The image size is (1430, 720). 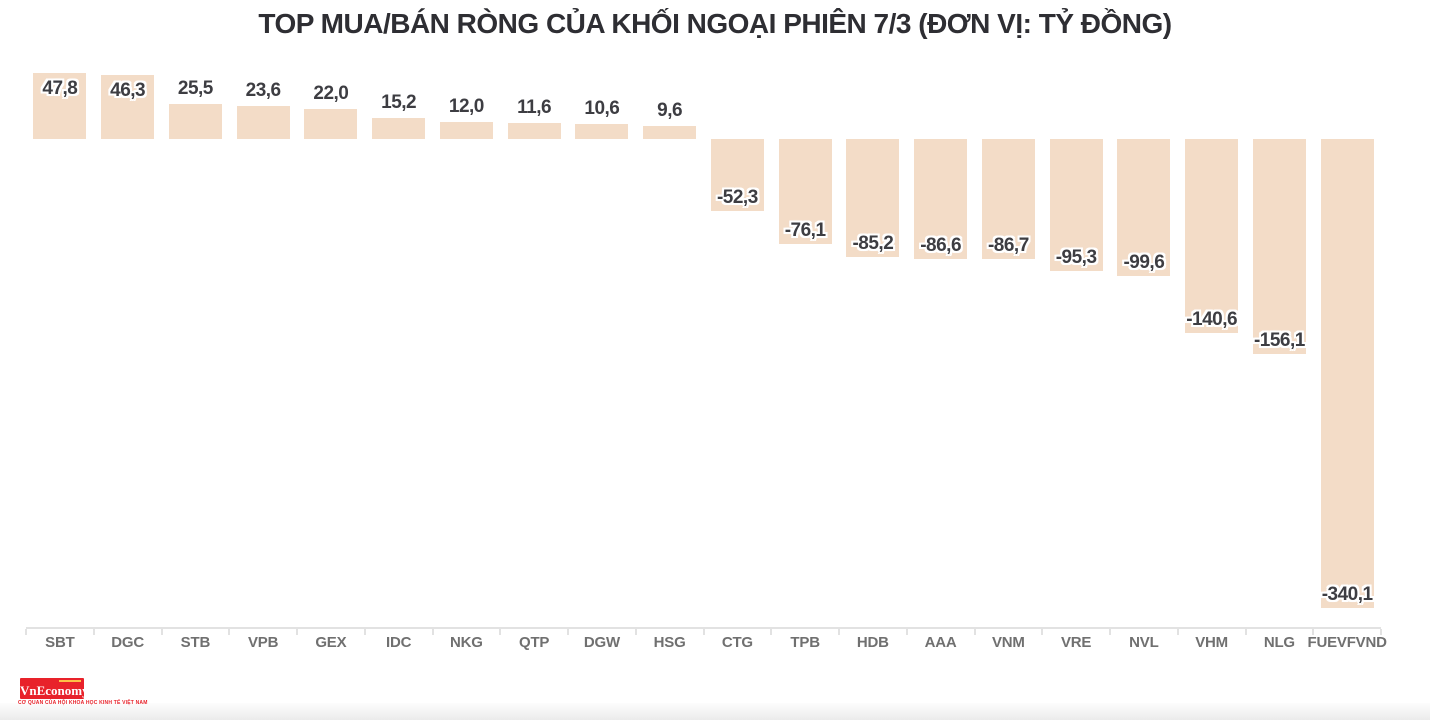 I want to click on category-label-vhm: VHM, so click(x=1211, y=642).